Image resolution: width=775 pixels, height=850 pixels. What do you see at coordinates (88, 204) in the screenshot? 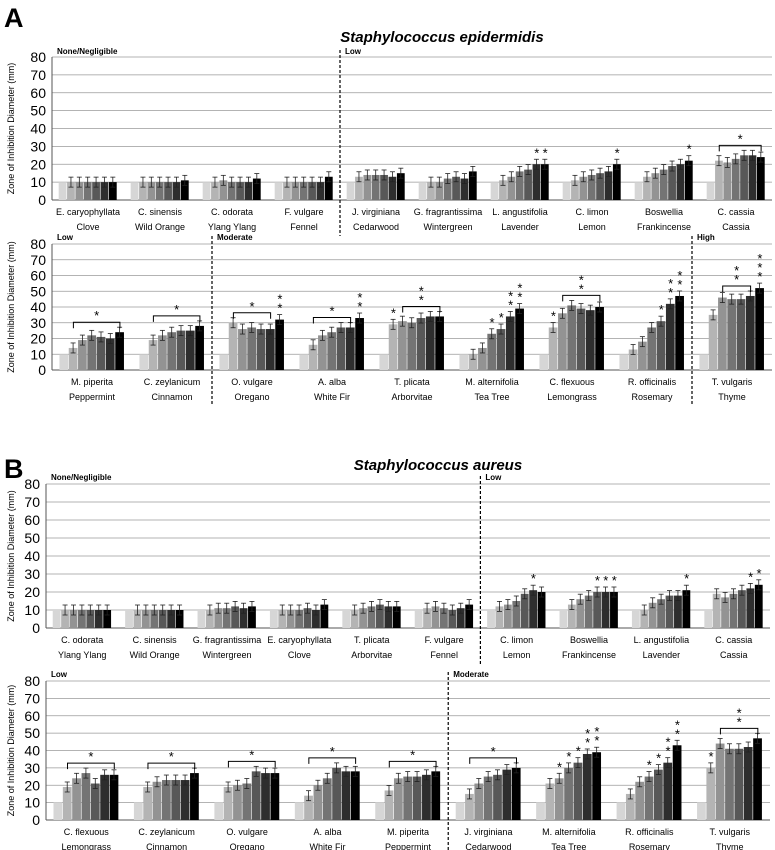
I see `category-group: E. caryophyllata Clove` at bounding box center [88, 204].